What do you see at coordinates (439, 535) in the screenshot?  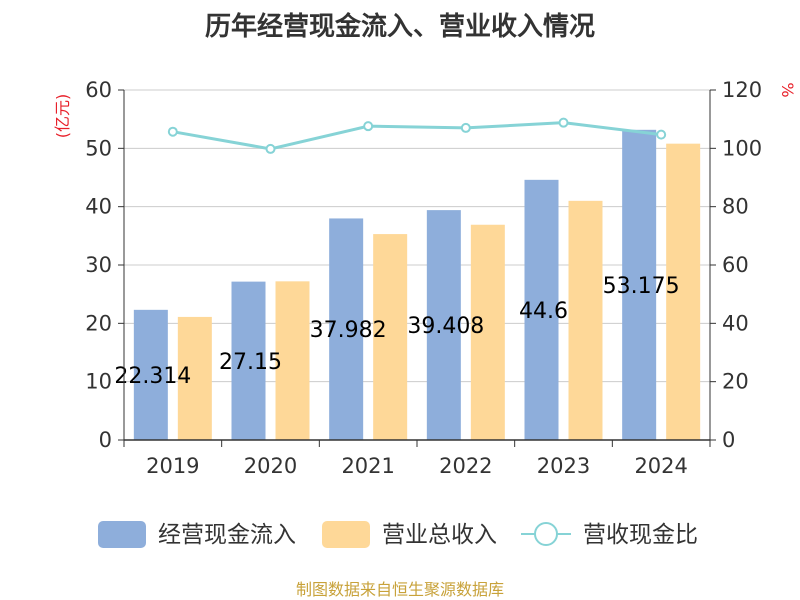 I see `legend-label: 营业总收入` at bounding box center [439, 535].